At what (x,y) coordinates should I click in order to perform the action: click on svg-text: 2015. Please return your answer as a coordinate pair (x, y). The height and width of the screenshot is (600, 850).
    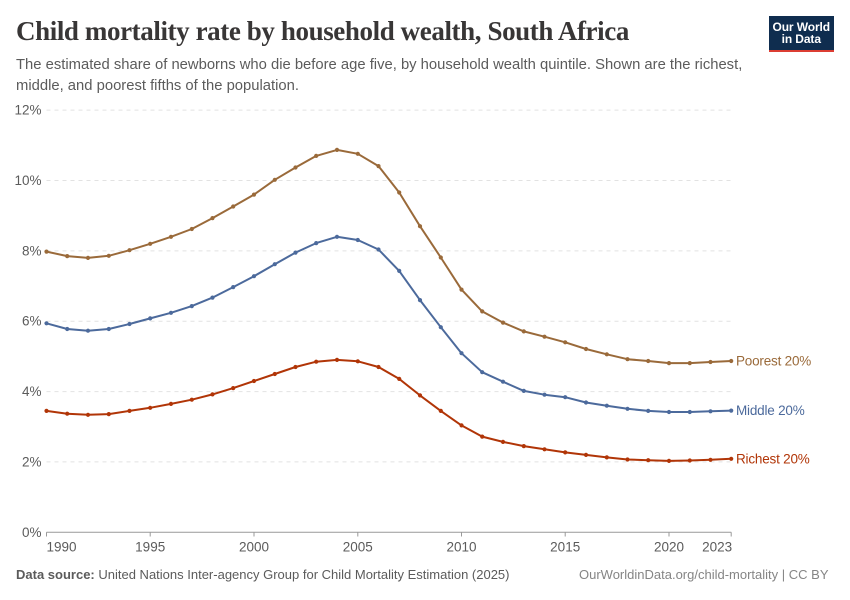
    Looking at the image, I should click on (565, 547).